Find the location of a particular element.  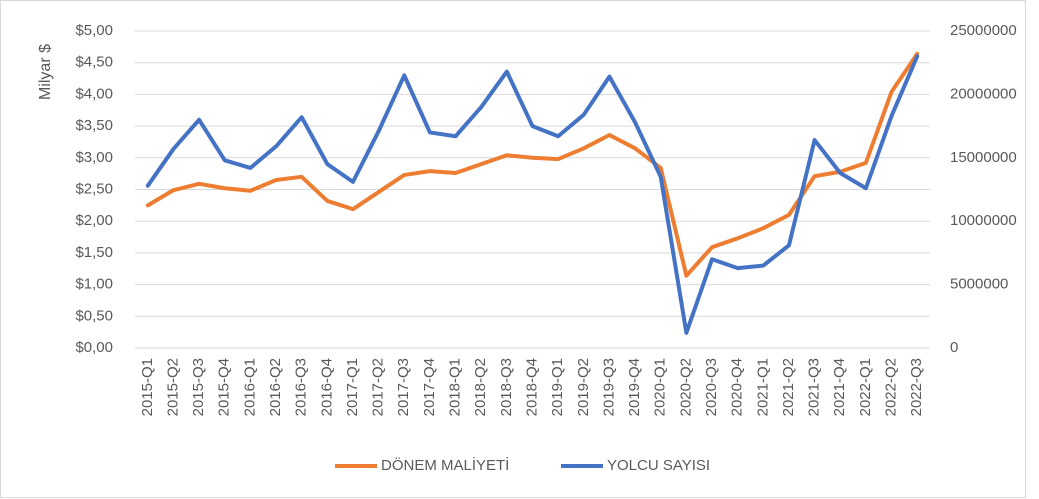

x-tick-label: 2019-Q4 is located at coordinates (634, 387).